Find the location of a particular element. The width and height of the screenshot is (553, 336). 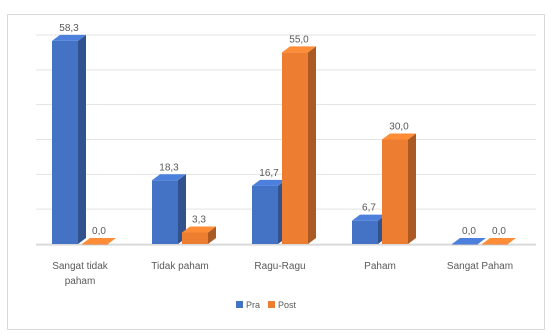

data-label-post-2: 3,3 is located at coordinates (199, 220).